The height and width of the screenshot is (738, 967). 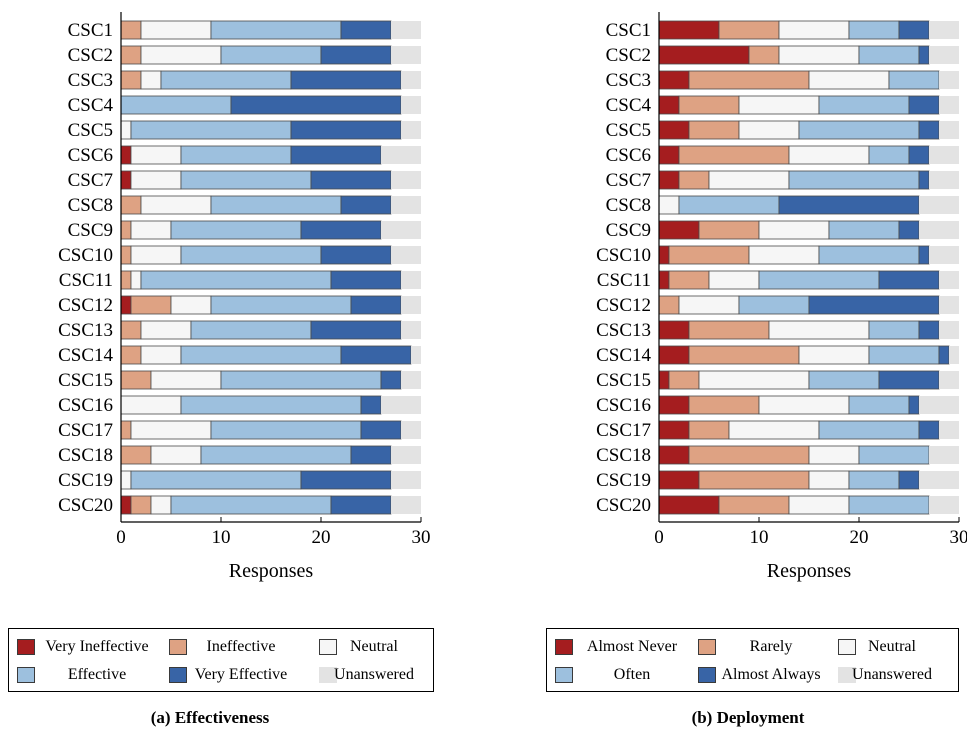 I want to click on category-label: CSC20, so click(x=85, y=505).